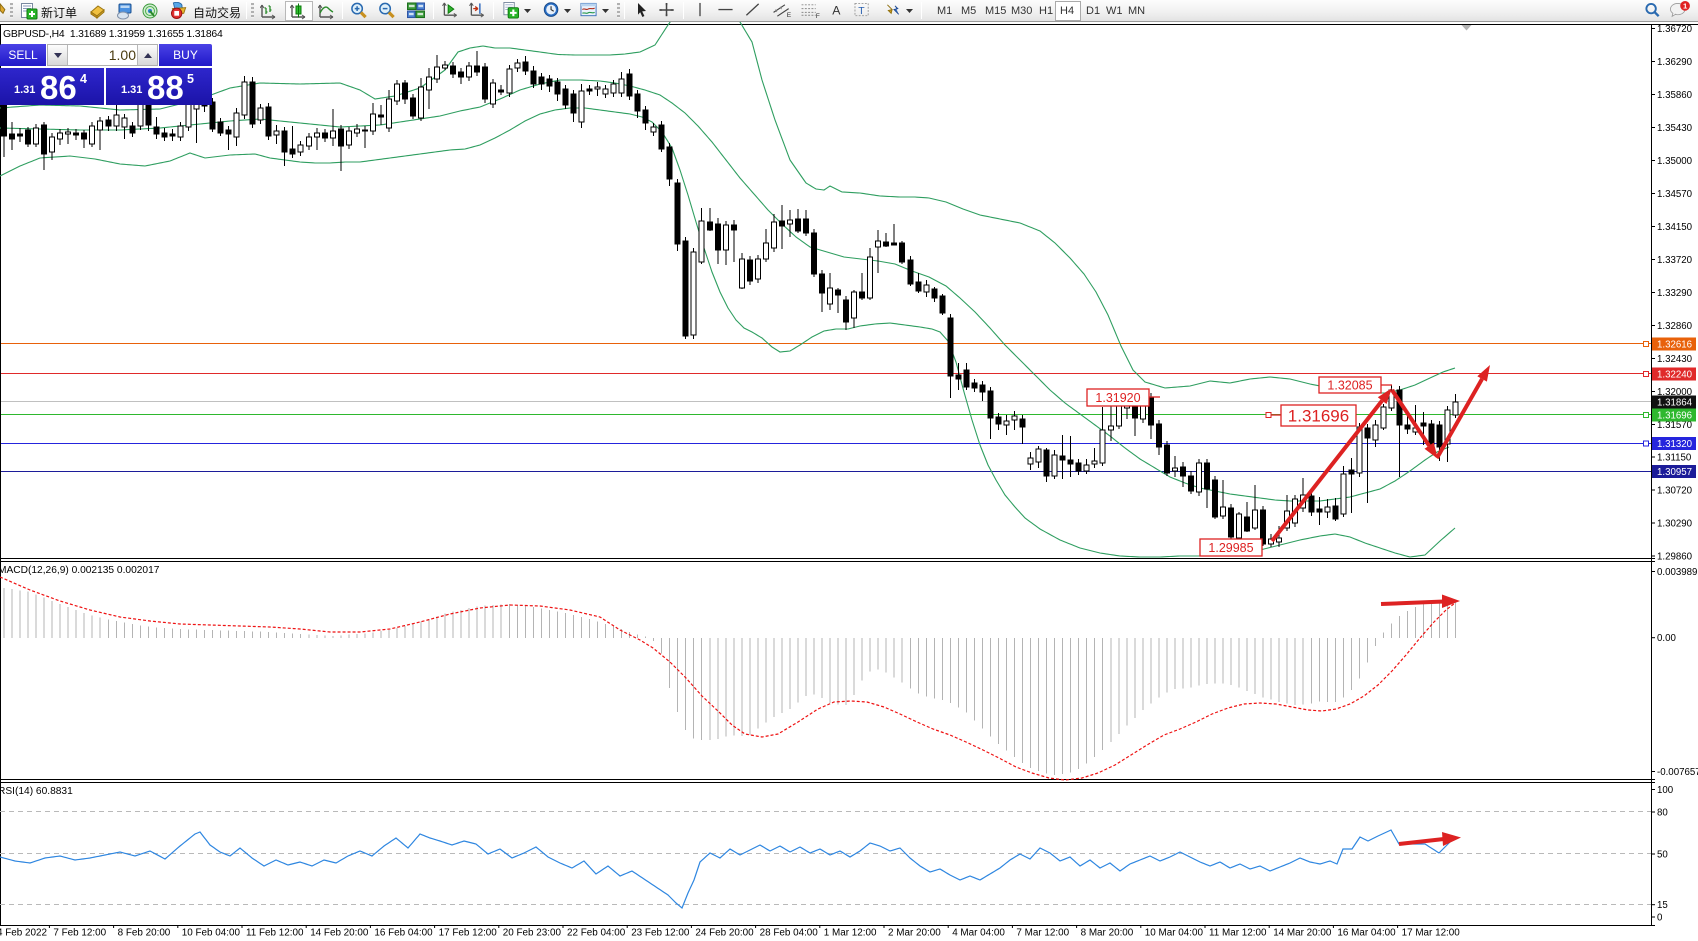 This screenshot has width=1698, height=941. Describe the element at coordinates (596, 933) in the screenshot. I see `svg-text: 22 Feb 04:00` at that location.